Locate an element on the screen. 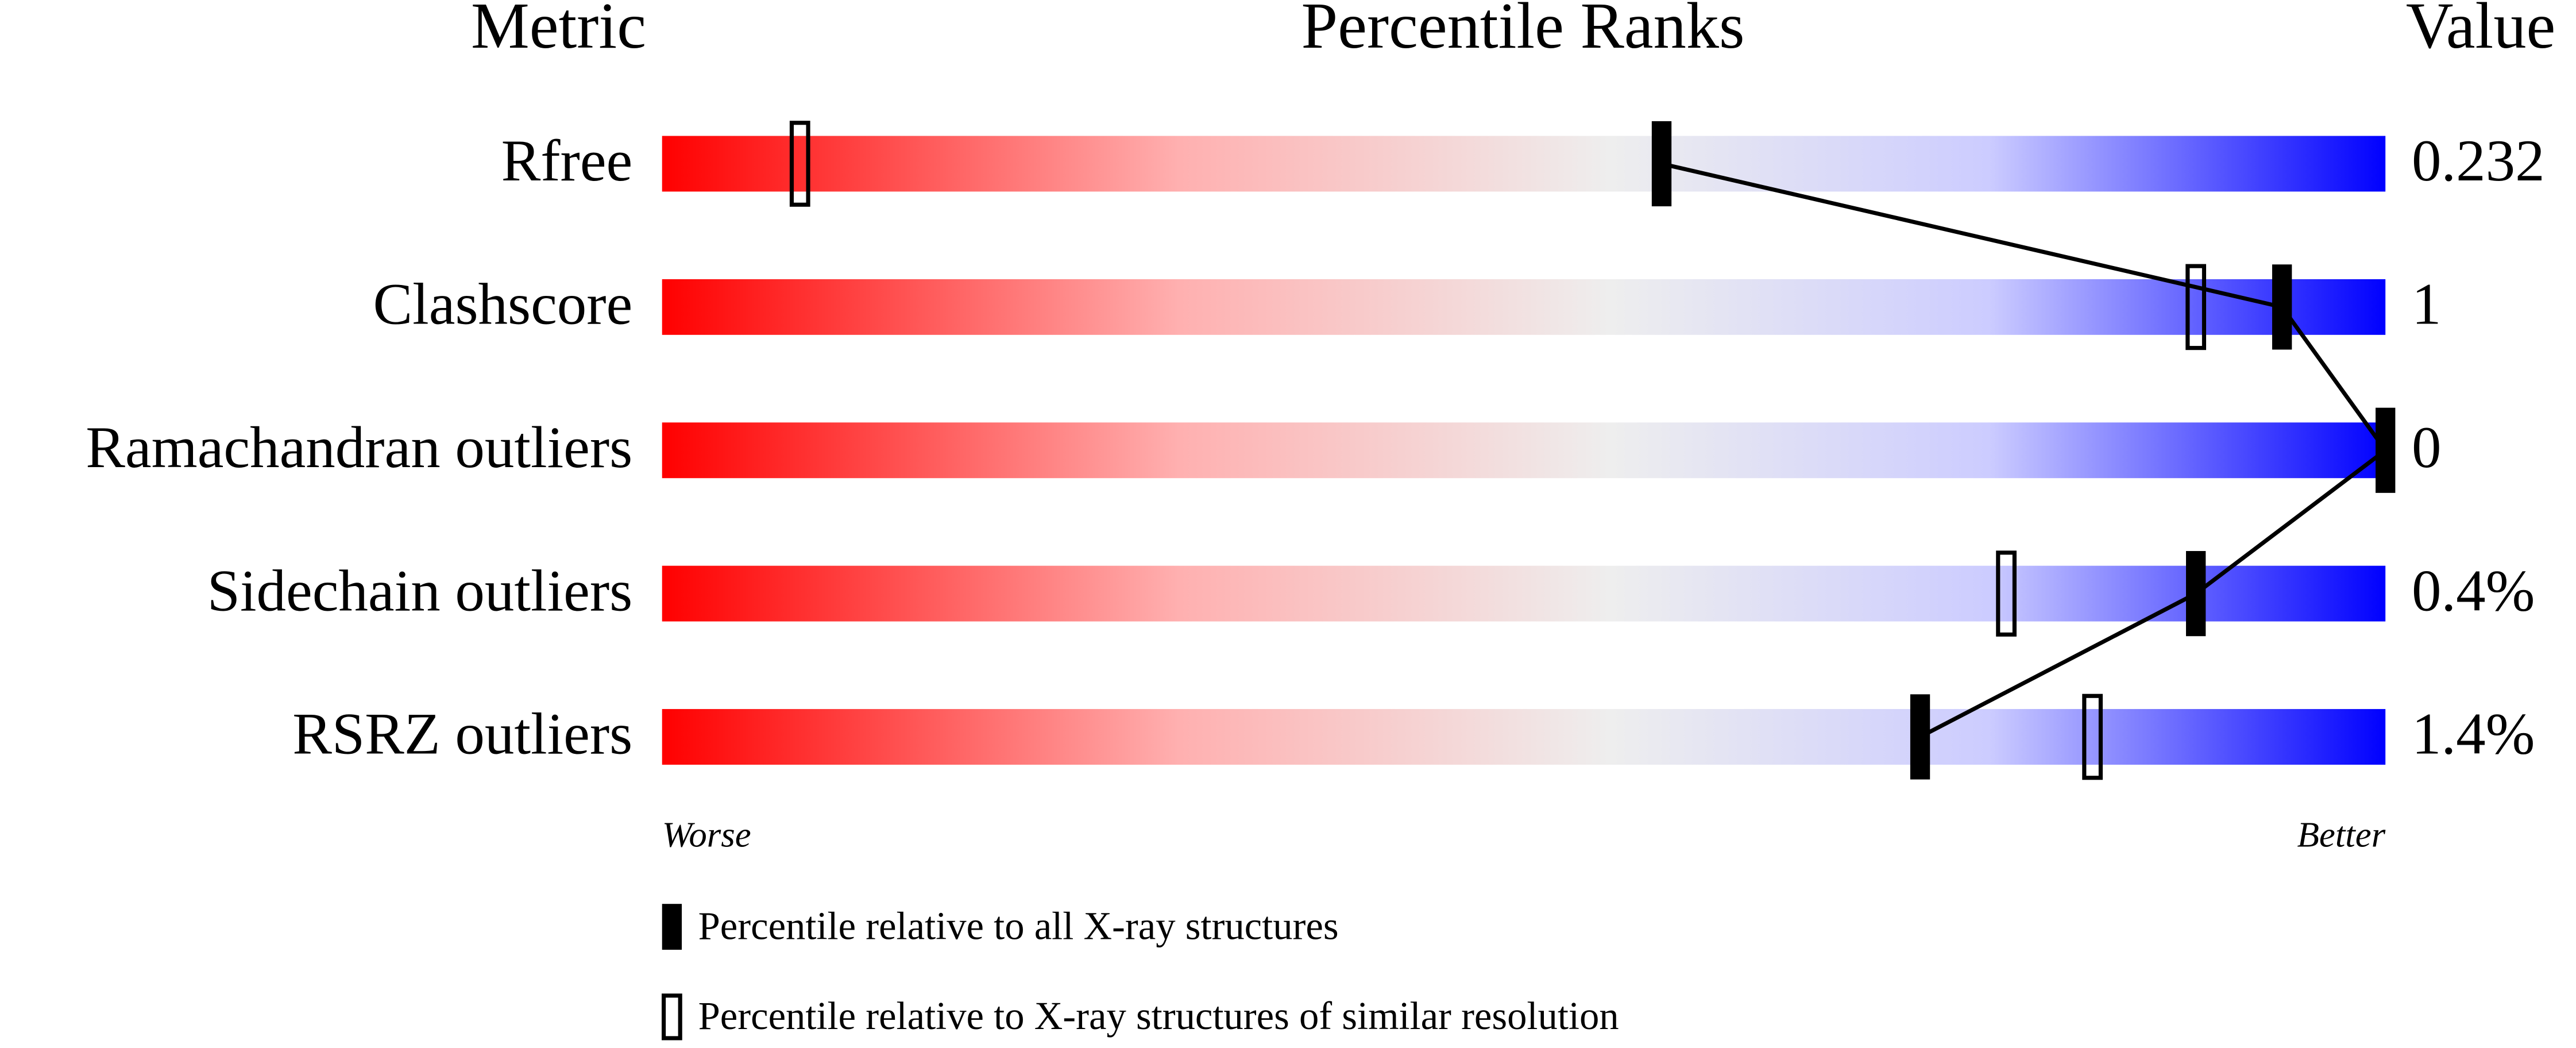  column-header: Percentile Ranks is located at coordinates (1523, 31).